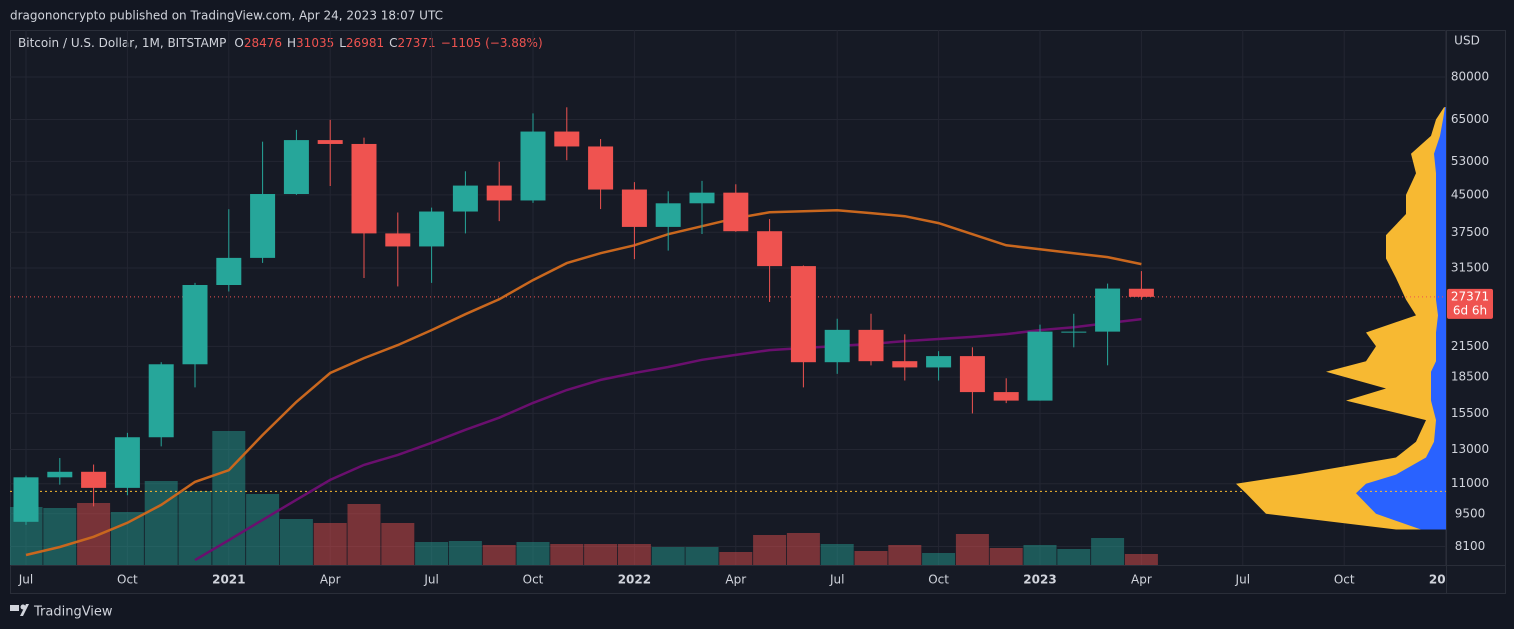 This screenshot has height=629, width=1514. I want to click on countdown-label: 6d 6h, so click(1470, 310).